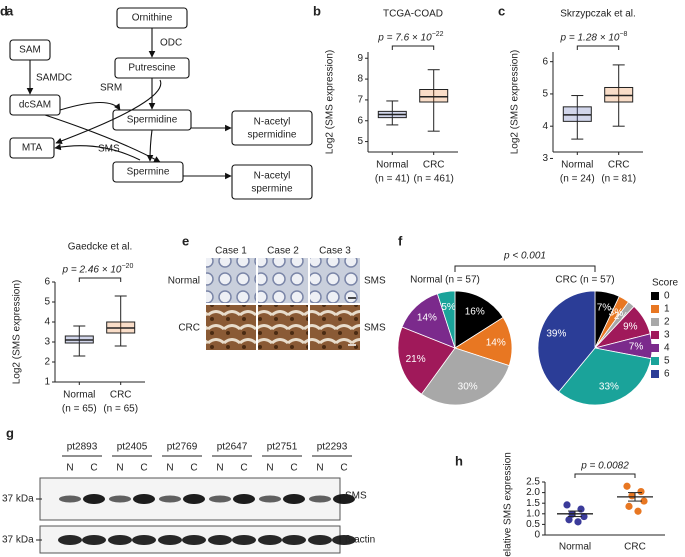 This screenshot has width=685, height=557. Describe the element at coordinates (4, 10) in the screenshot. I see `panel-label: d` at that location.